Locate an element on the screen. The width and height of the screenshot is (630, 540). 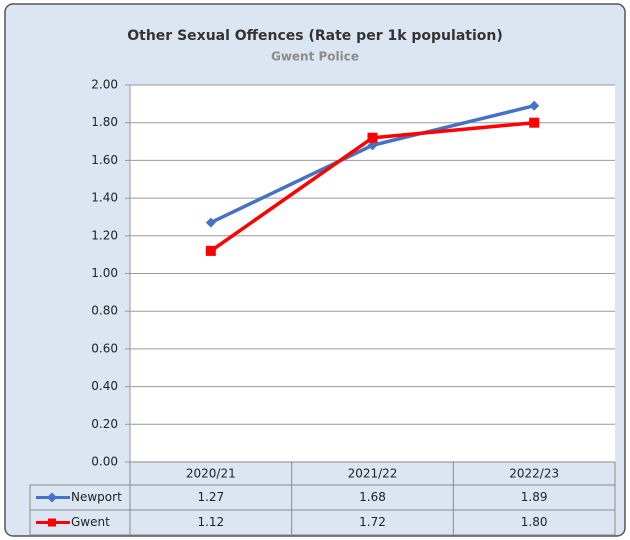
table-value: 1.80 is located at coordinates (534, 522).